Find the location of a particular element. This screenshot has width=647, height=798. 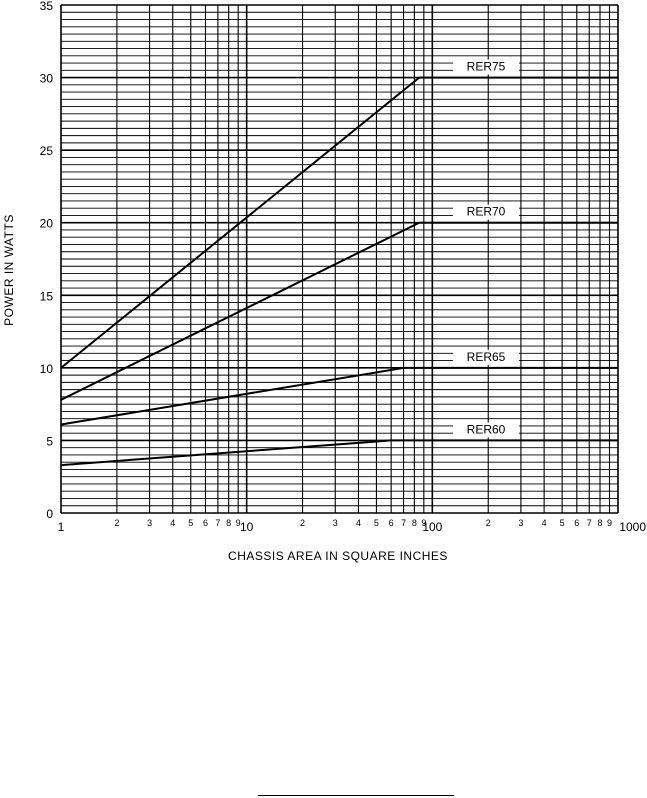

series-label-rer75: RER75 is located at coordinates (486, 67).